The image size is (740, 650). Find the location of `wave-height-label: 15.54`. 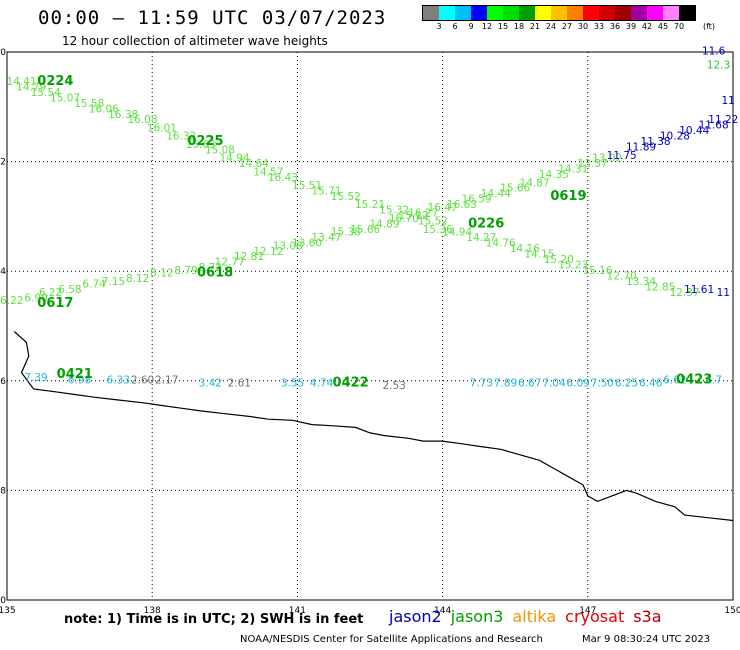

wave-height-label: 15.54 is located at coordinates (46, 93).